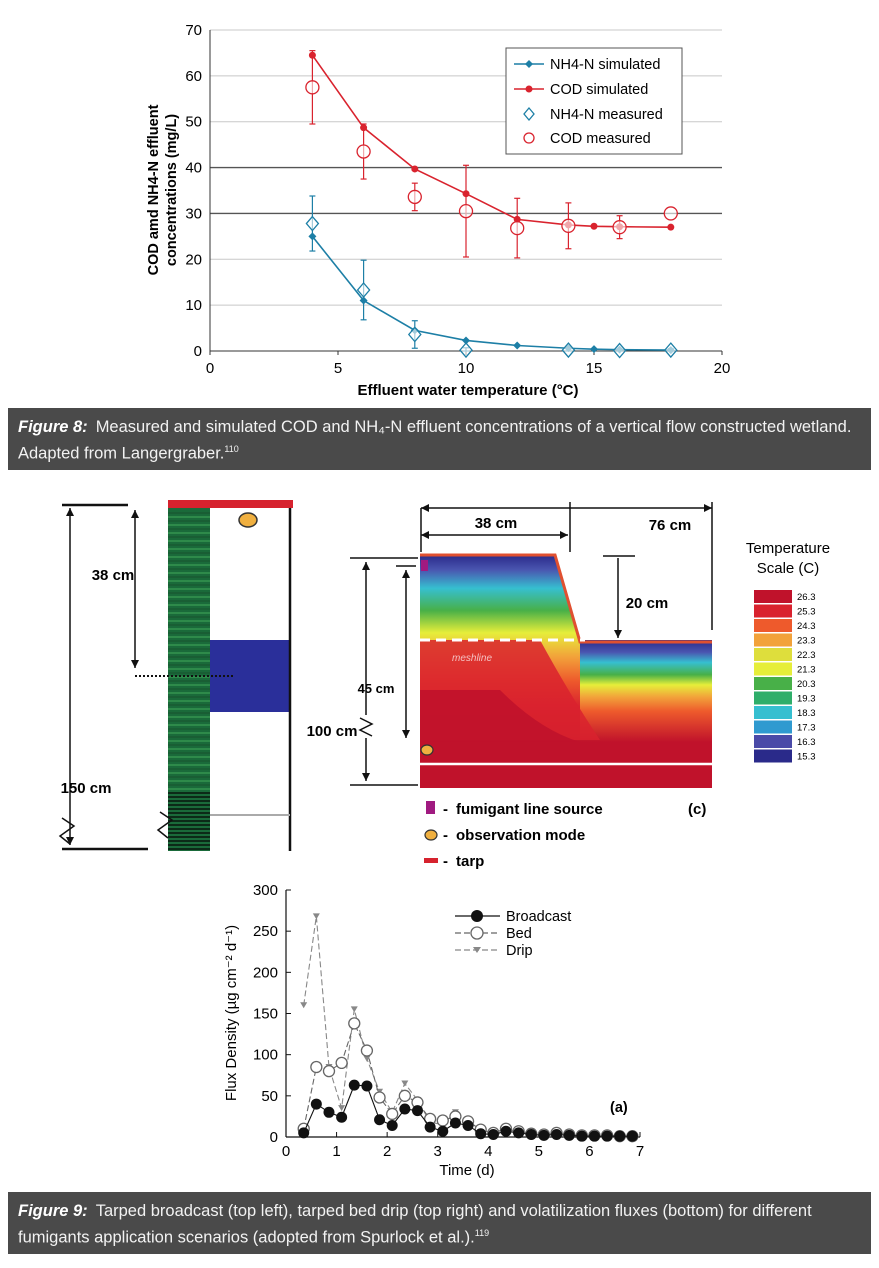 This screenshot has width=879, height=1268. I want to click on fig9-point-drip, so click(316, 916).